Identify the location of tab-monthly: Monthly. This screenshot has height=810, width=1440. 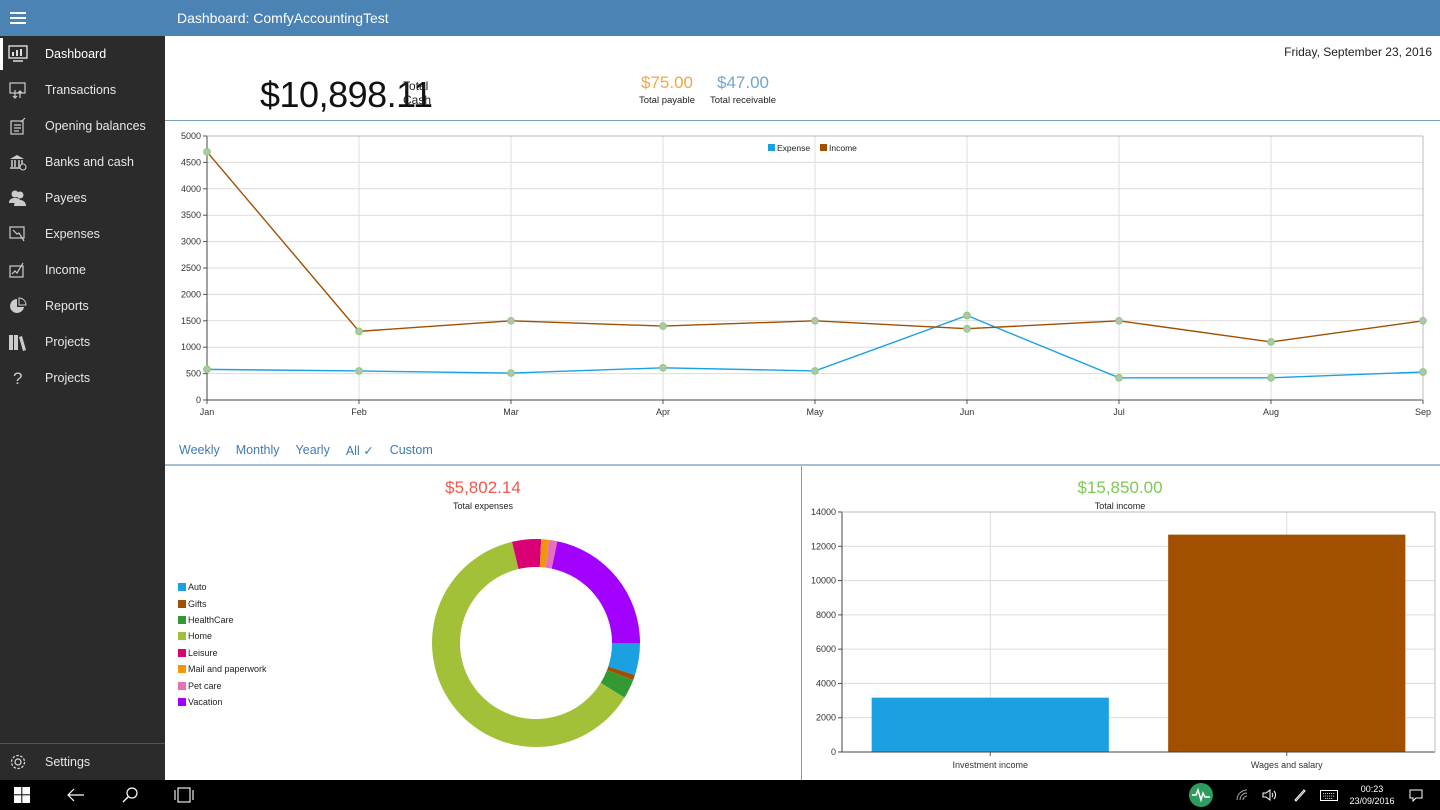
(257, 450).